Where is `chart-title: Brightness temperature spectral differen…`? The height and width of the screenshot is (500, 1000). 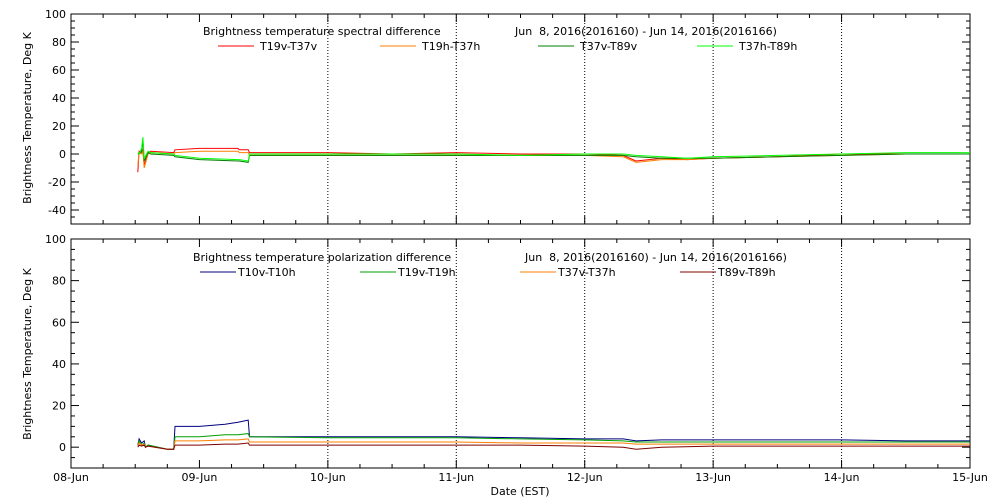
chart-title: Brightness temperature spectral differen… is located at coordinates (322, 31).